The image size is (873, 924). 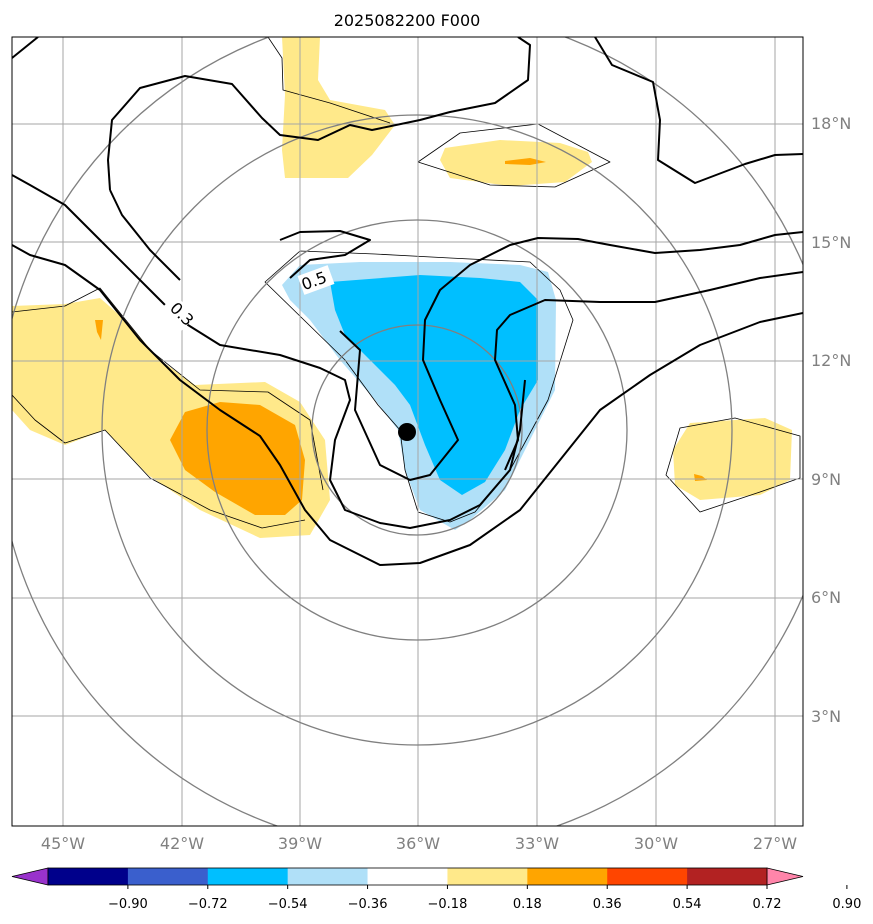 What do you see at coordinates (831, 242) in the screenshot?
I see `lat-label: 15°N` at bounding box center [831, 242].